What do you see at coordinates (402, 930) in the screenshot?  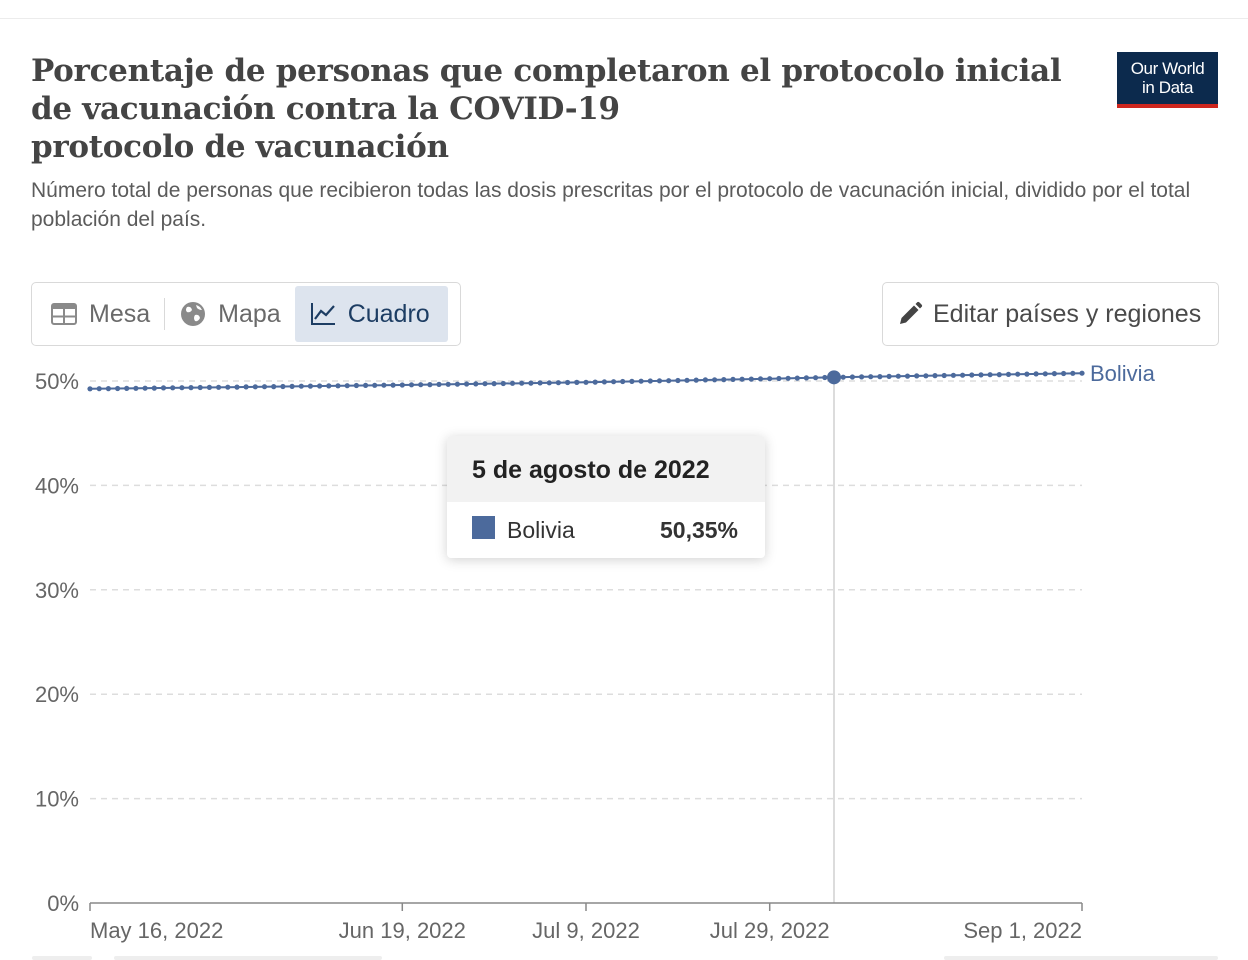 I see `x-tick-label: Jun 19, 2022` at bounding box center [402, 930].